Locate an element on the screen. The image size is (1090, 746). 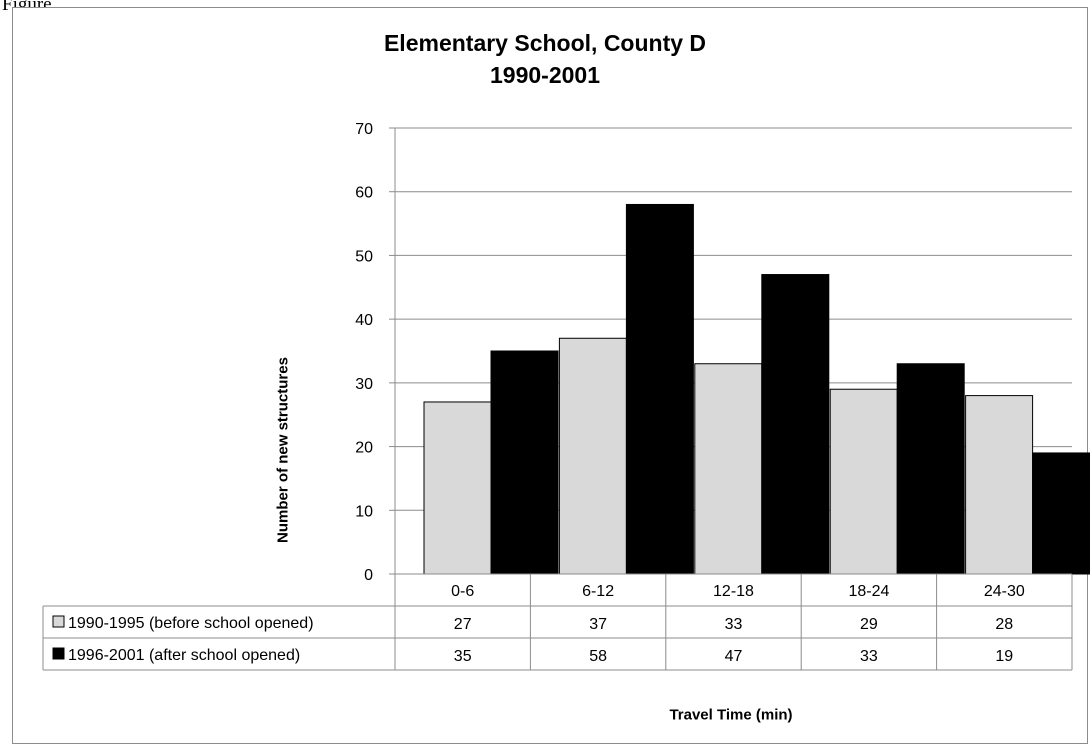
y-tick-label: 70 is located at coordinates (364, 129).